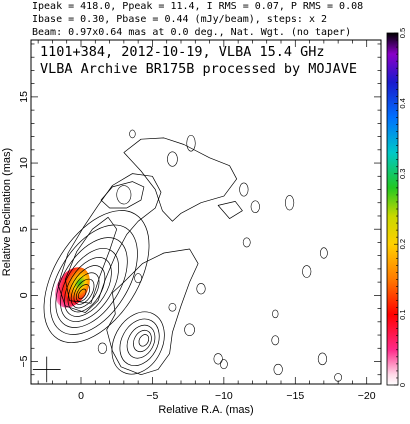 Image resolution: width=410 pixels, height=424 pixels. What do you see at coordinates (24, 361) in the screenshot?
I see `y-tick-label: −5` at bounding box center [24, 361].